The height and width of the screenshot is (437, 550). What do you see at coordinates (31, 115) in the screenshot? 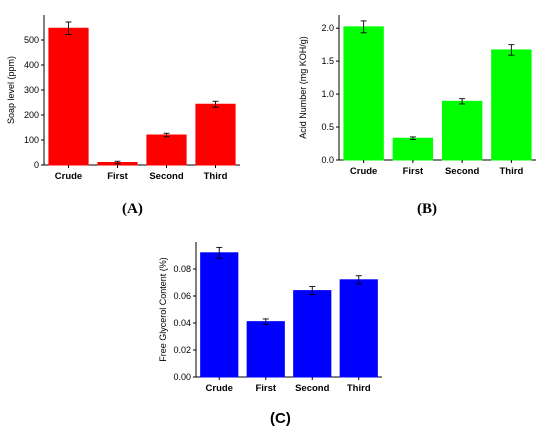
I see `y-tick-label: 200` at bounding box center [31, 115].